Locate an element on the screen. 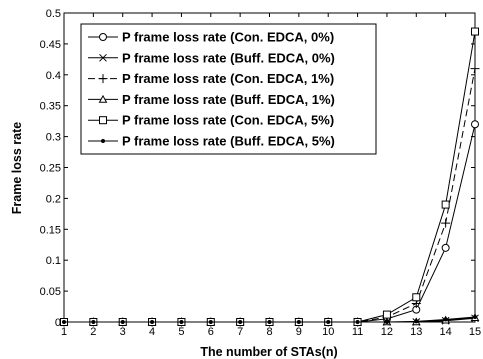 The width and height of the screenshot is (483, 359). legend-item: P frame loss rate (Buff. EDCA, 5%) is located at coordinates (211, 141).